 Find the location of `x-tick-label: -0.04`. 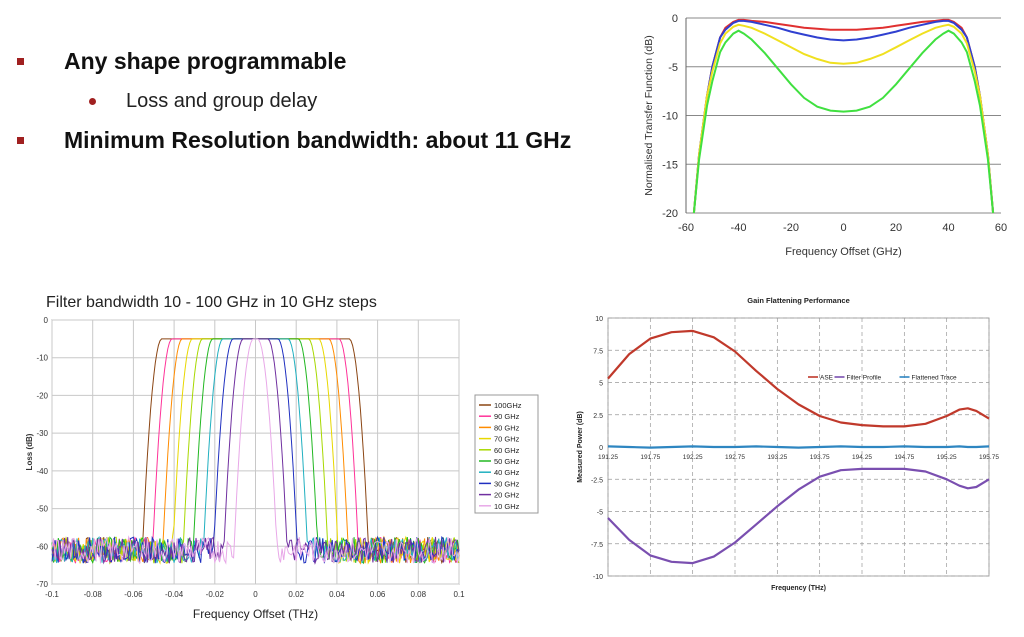

x-tick-label: -0.04 is located at coordinates (174, 594).